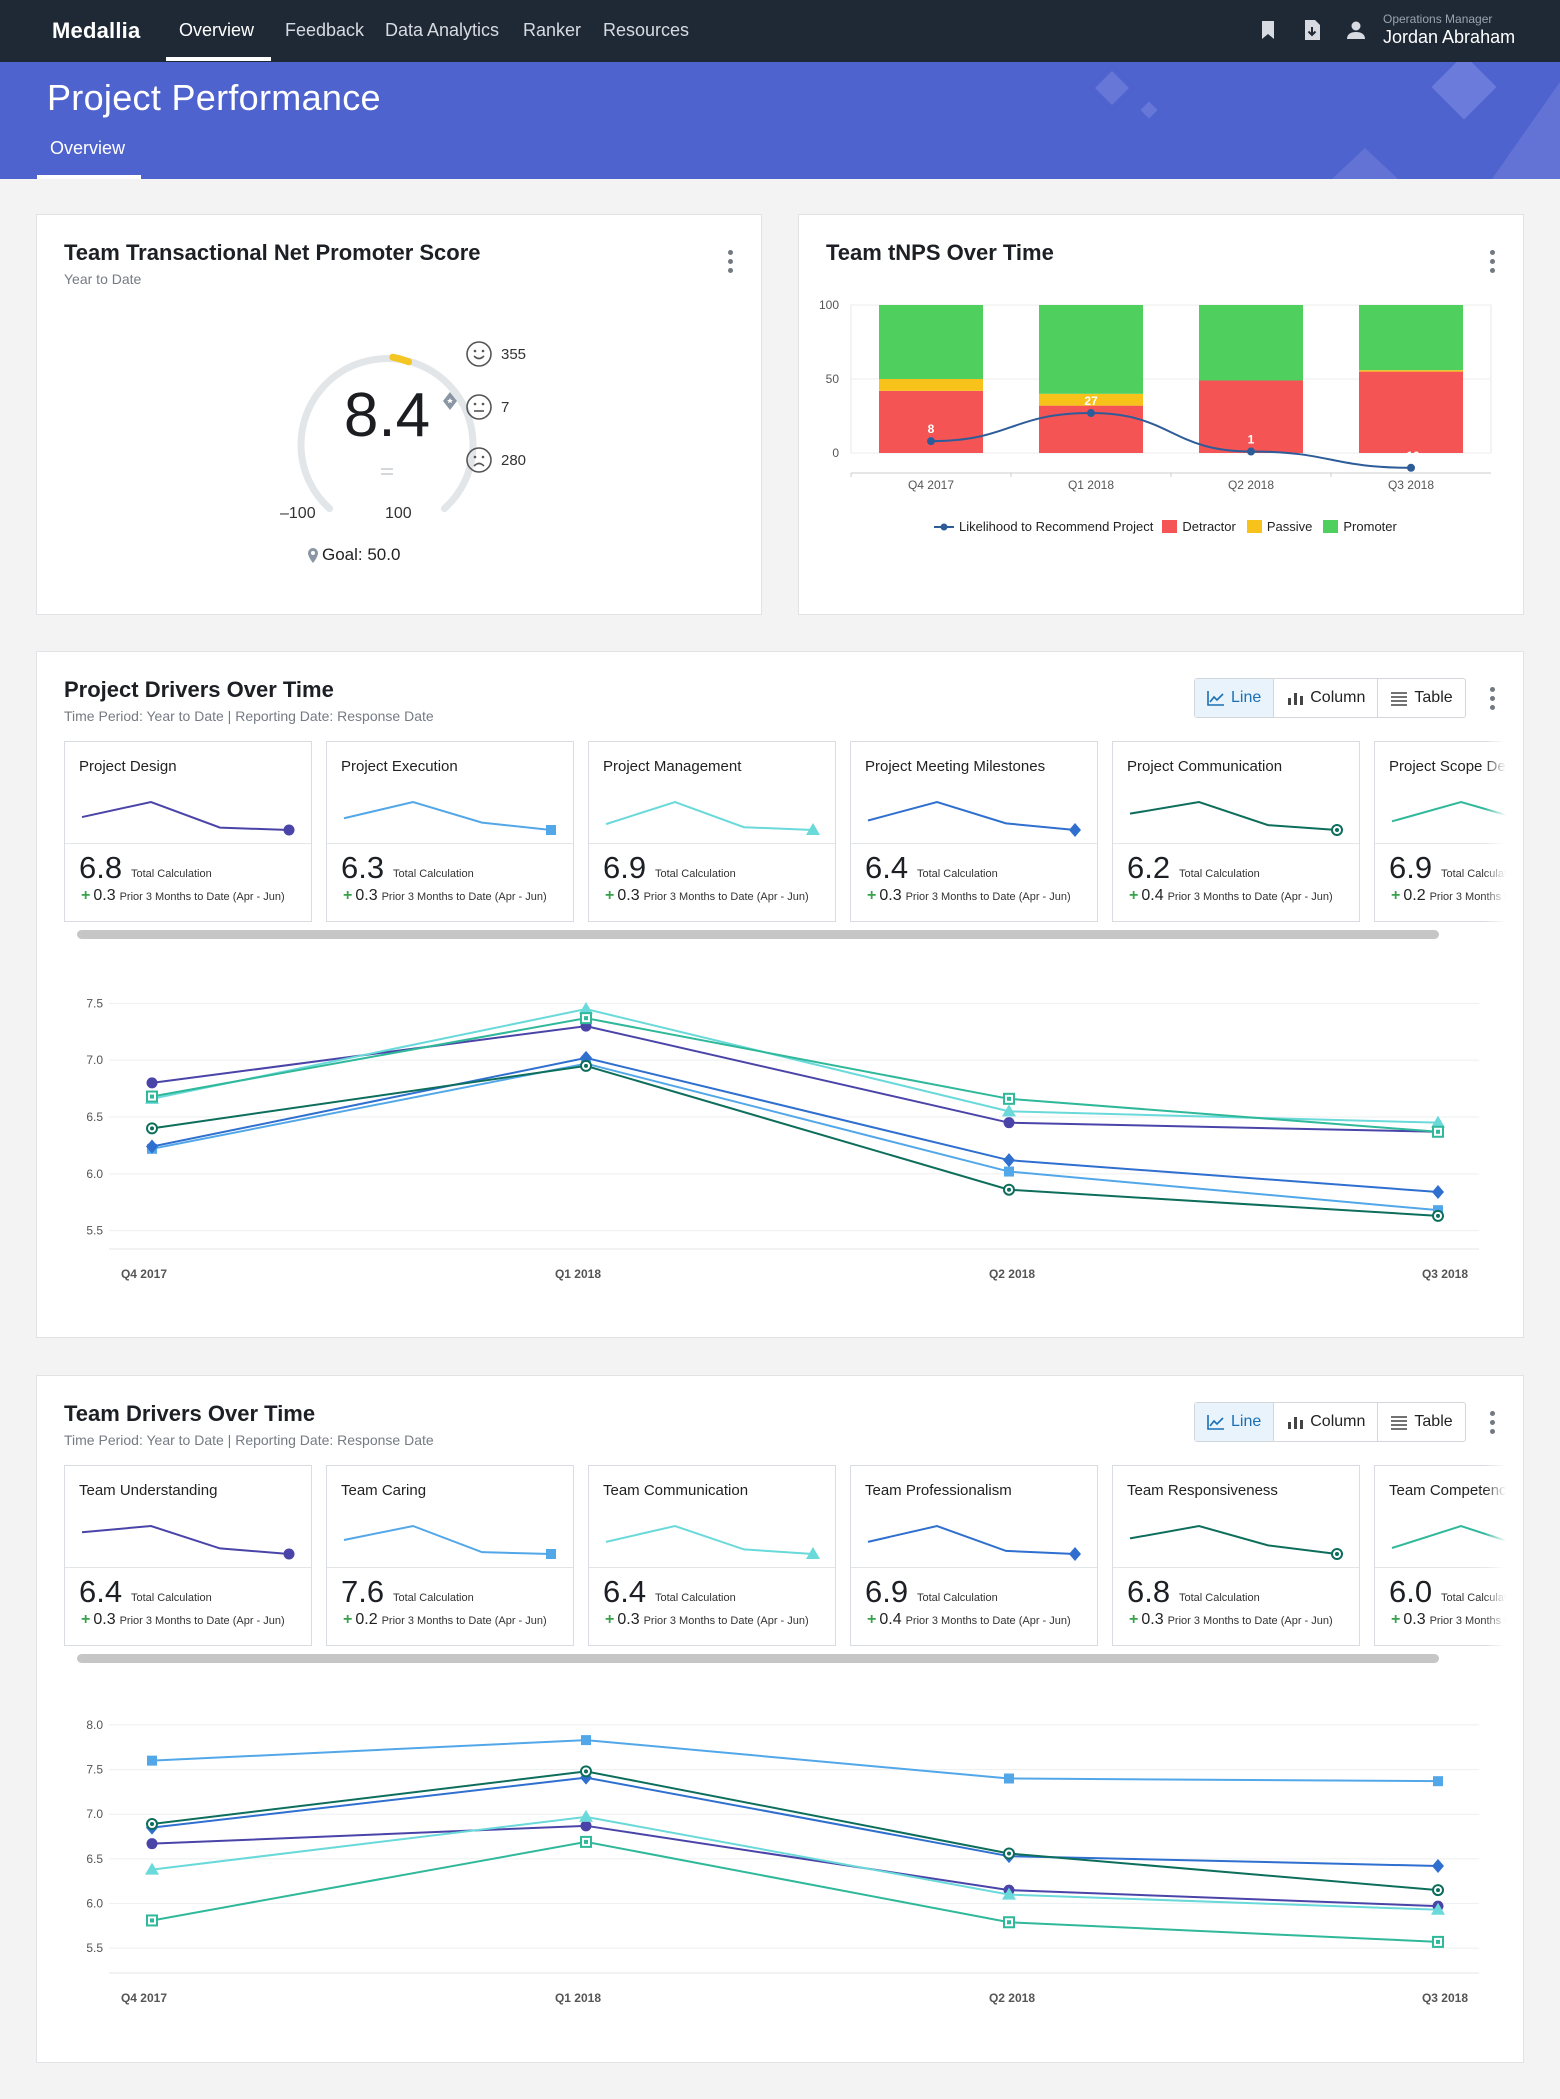 Image resolution: width=1560 pixels, height=2099 pixels. What do you see at coordinates (1268, 30) in the screenshot?
I see `bookmark-icon` at bounding box center [1268, 30].